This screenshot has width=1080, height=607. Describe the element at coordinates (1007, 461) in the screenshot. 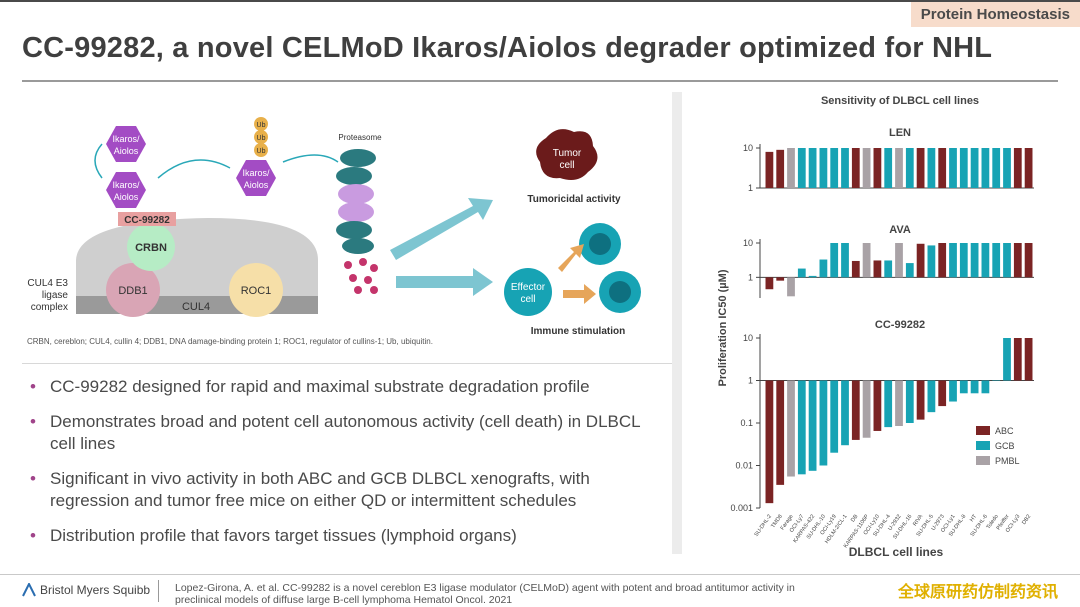

I see `legend-label-pmbl: PMBL` at that location.